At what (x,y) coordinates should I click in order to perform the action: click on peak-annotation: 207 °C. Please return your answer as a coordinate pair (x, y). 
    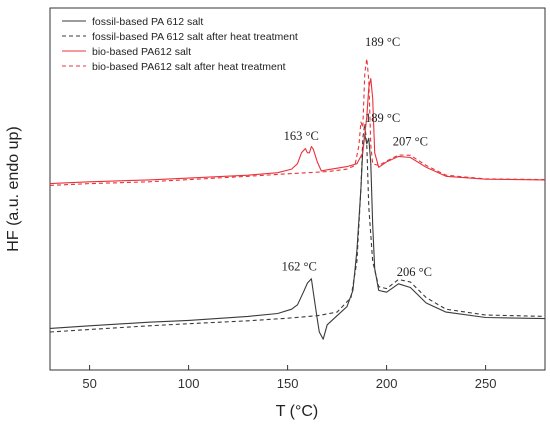
    Looking at the image, I should click on (410, 142).